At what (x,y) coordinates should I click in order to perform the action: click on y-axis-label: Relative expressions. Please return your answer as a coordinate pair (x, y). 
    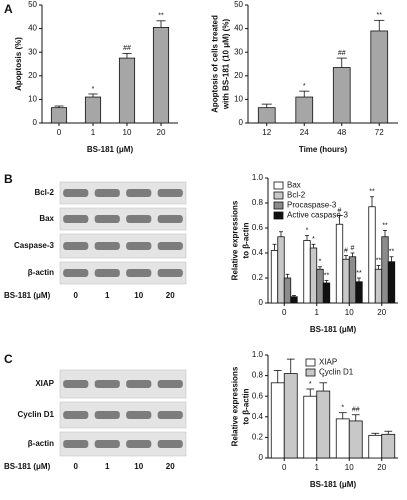
    Looking at the image, I should click on (235, 406).